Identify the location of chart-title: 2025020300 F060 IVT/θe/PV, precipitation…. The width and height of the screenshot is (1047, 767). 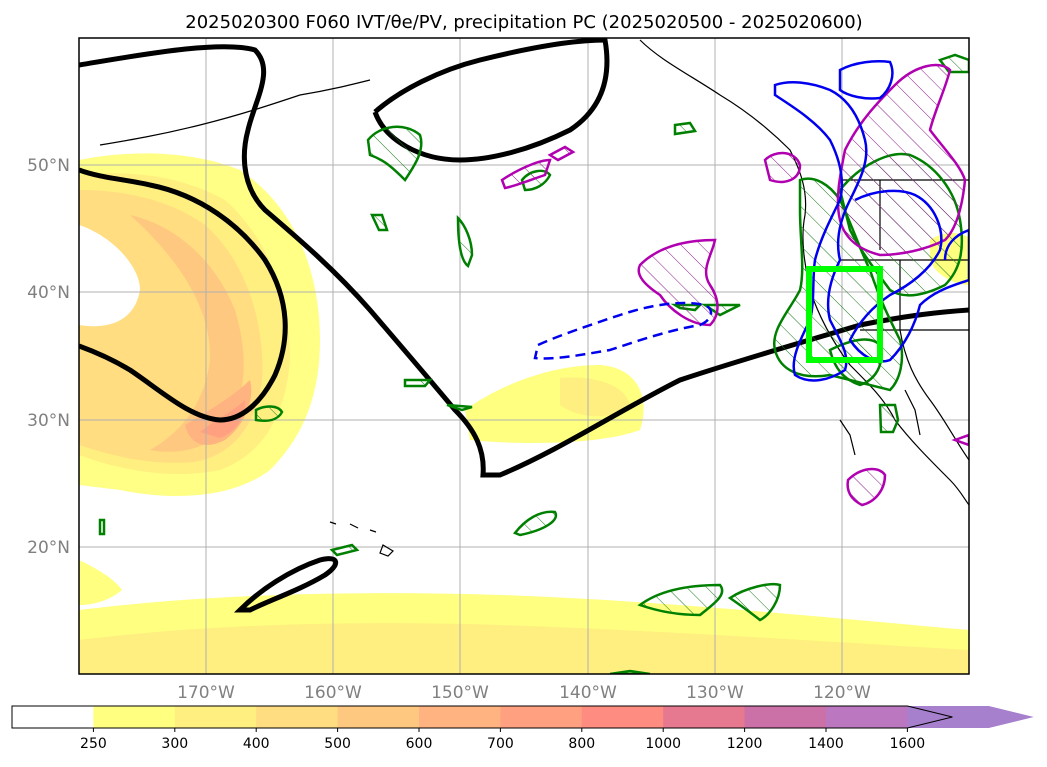
(523, 22).